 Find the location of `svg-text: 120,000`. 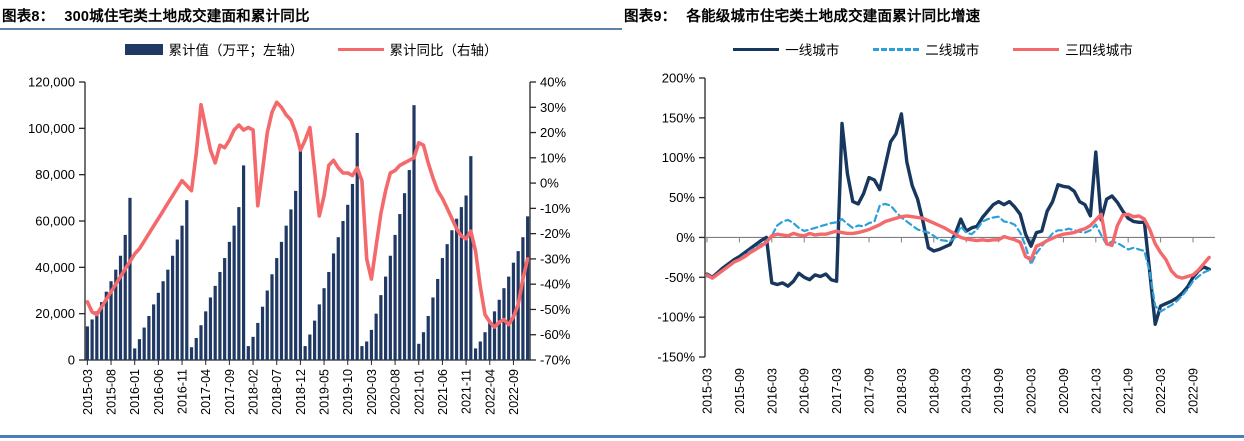

svg-text: 120,000 is located at coordinates (51, 82).